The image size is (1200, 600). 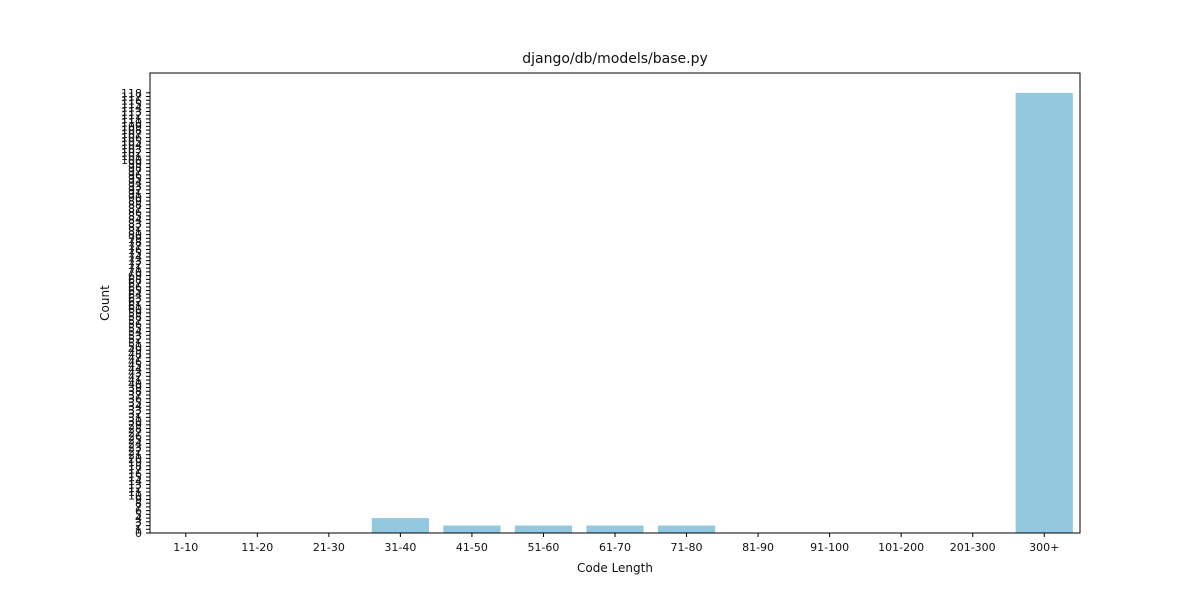 What do you see at coordinates (472, 547) in the screenshot?
I see `x-tick-label-4: 41-50` at bounding box center [472, 547].